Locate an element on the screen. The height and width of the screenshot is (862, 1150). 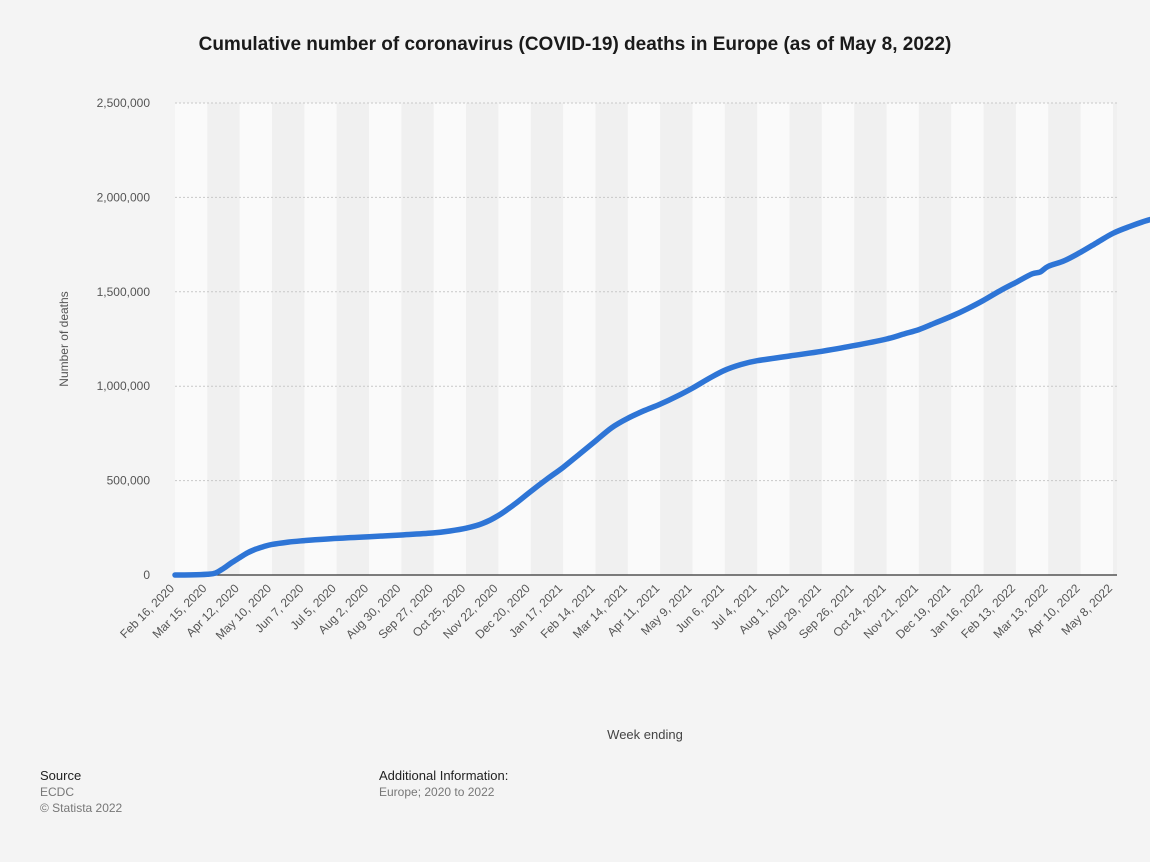
source-block: Source ECDC © Statista 2022 is located at coordinates (81, 792).